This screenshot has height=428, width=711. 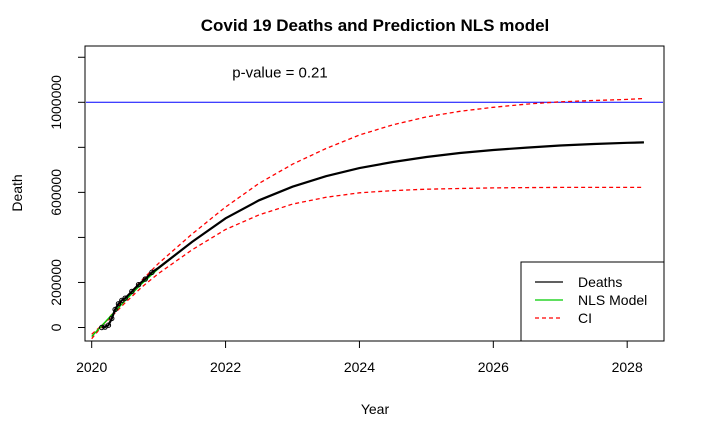 I want to click on legend-box, so click(x=592, y=301).